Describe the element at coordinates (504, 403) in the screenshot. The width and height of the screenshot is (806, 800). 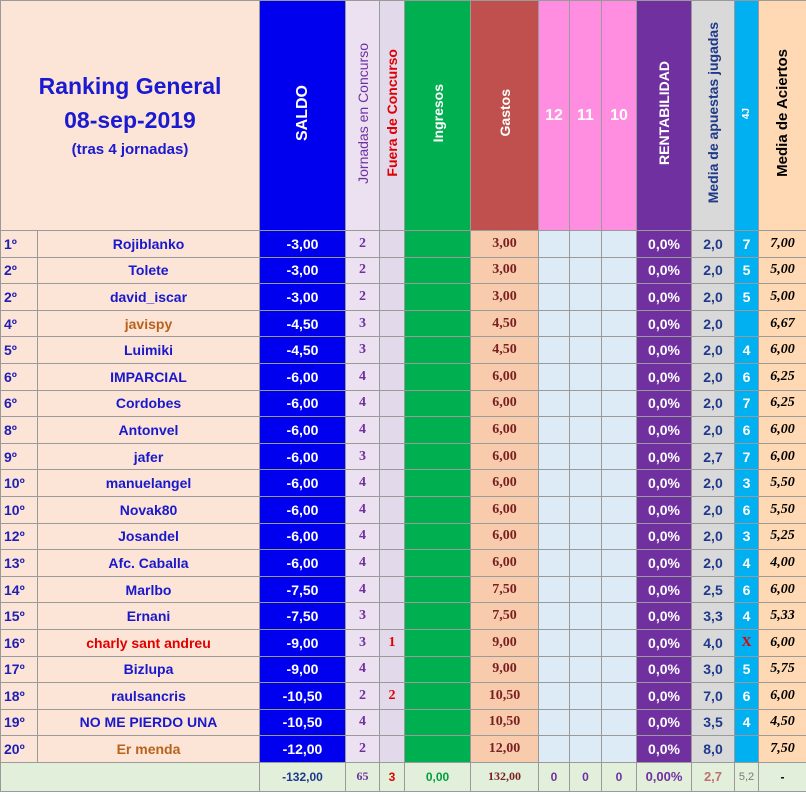
I see `gastos-cell: 6,00` at that location.